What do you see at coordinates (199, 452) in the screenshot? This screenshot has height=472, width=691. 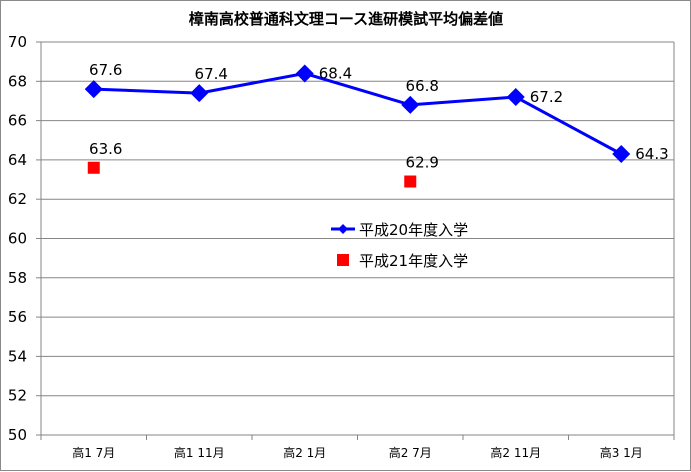 I see `x-category-label: 高1 11月` at bounding box center [199, 452].